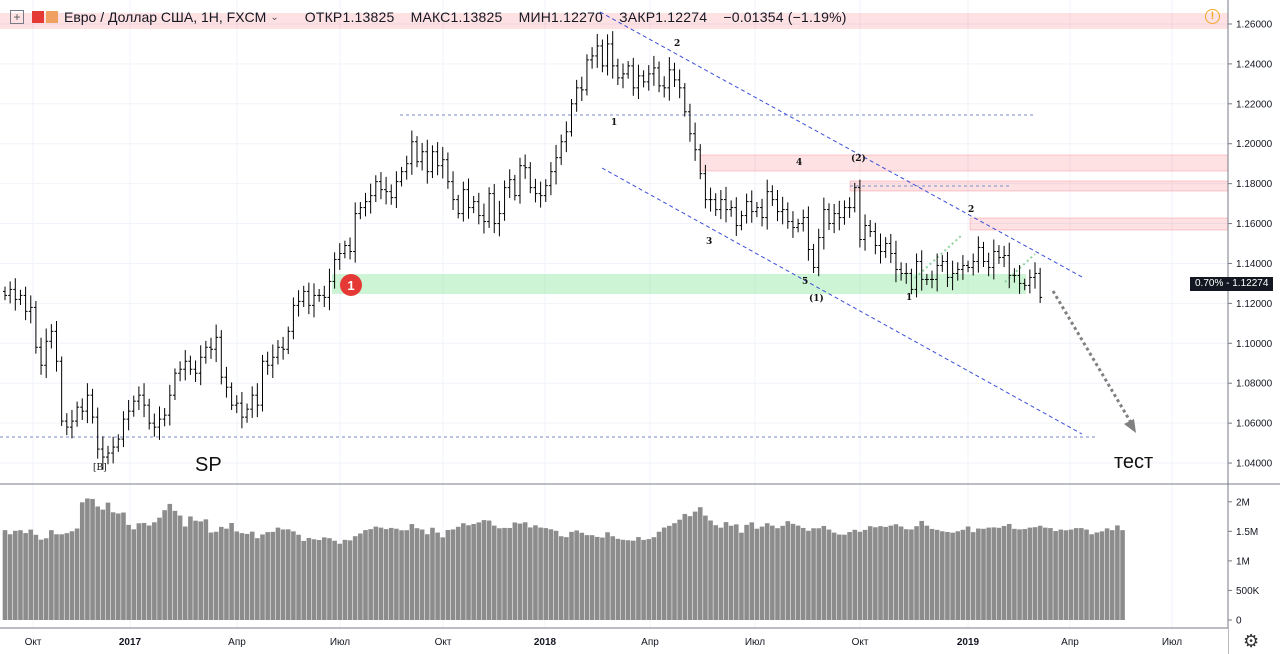 This screenshot has height=654, width=1280. Describe the element at coordinates (1254, 184) in the screenshot. I see `price-tick-label: 1.18000` at that location.